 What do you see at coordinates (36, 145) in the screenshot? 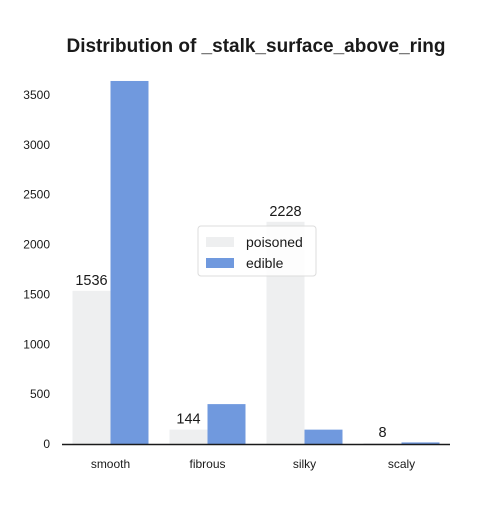
I see `y-tick-label: 3000` at bounding box center [36, 145].